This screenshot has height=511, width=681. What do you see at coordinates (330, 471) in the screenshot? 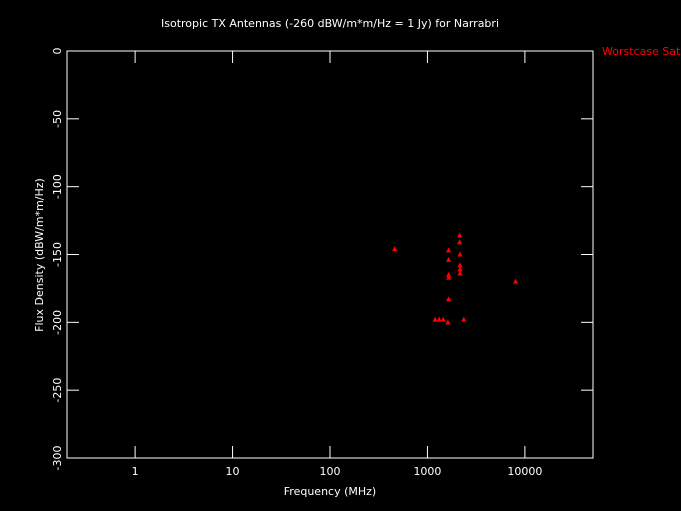
I see `x-tick-label: 100` at bounding box center [330, 471].